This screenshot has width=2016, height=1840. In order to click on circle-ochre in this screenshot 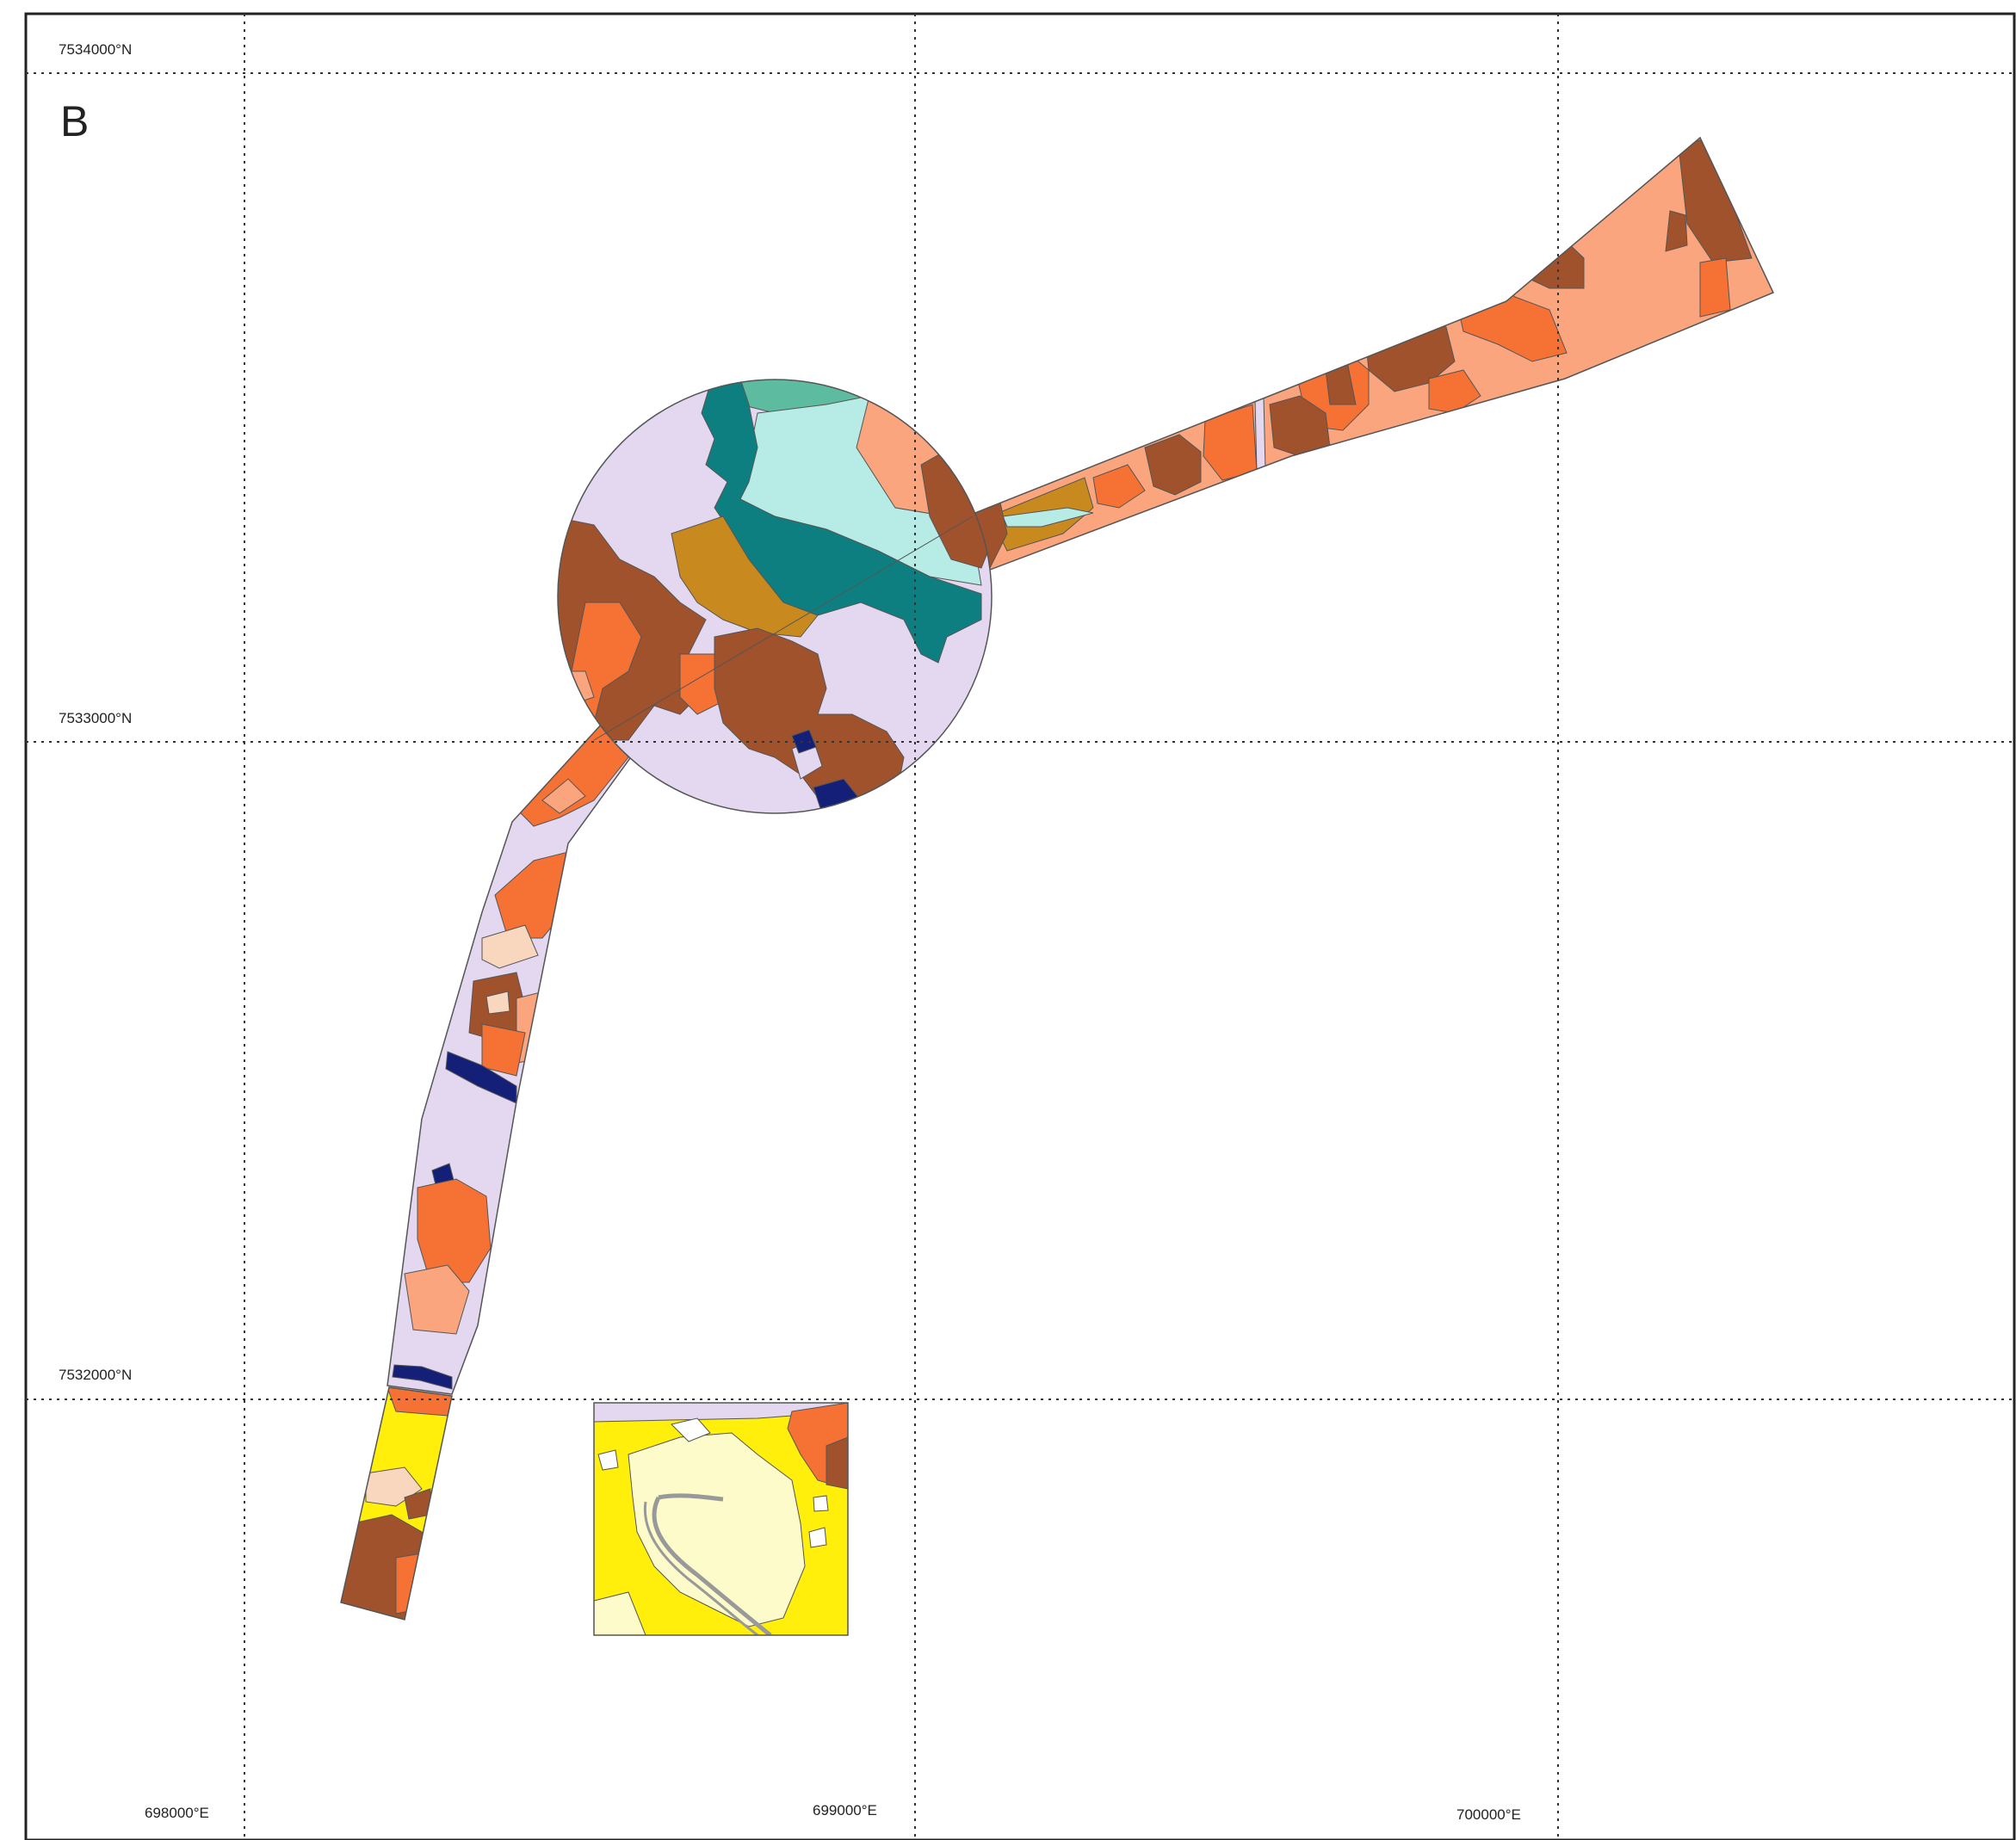, I will do `click(745, 577)`.